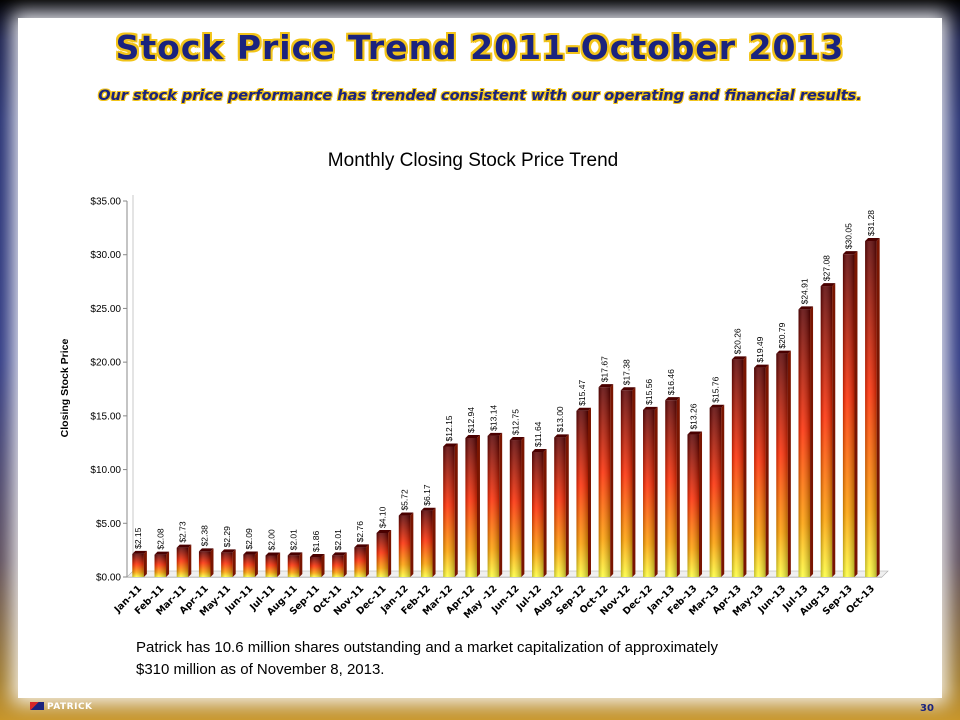  Describe the element at coordinates (105, 309) in the screenshot. I see `y-tick-label: $25.00` at that location.